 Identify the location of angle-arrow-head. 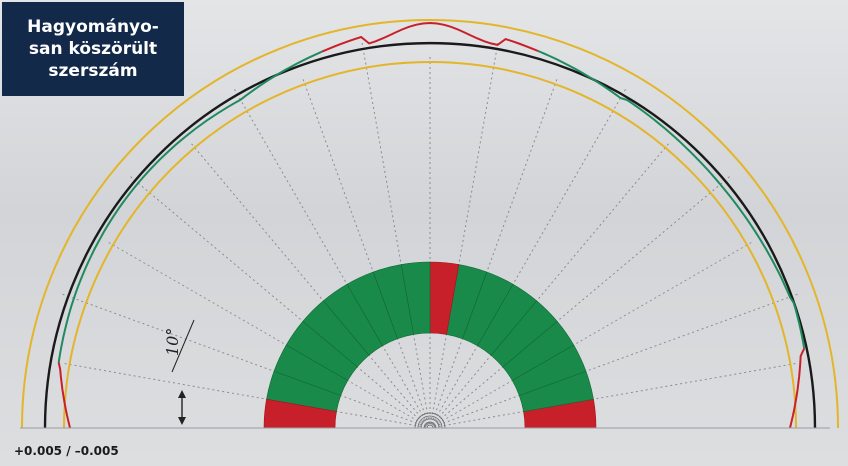
(182, 394).